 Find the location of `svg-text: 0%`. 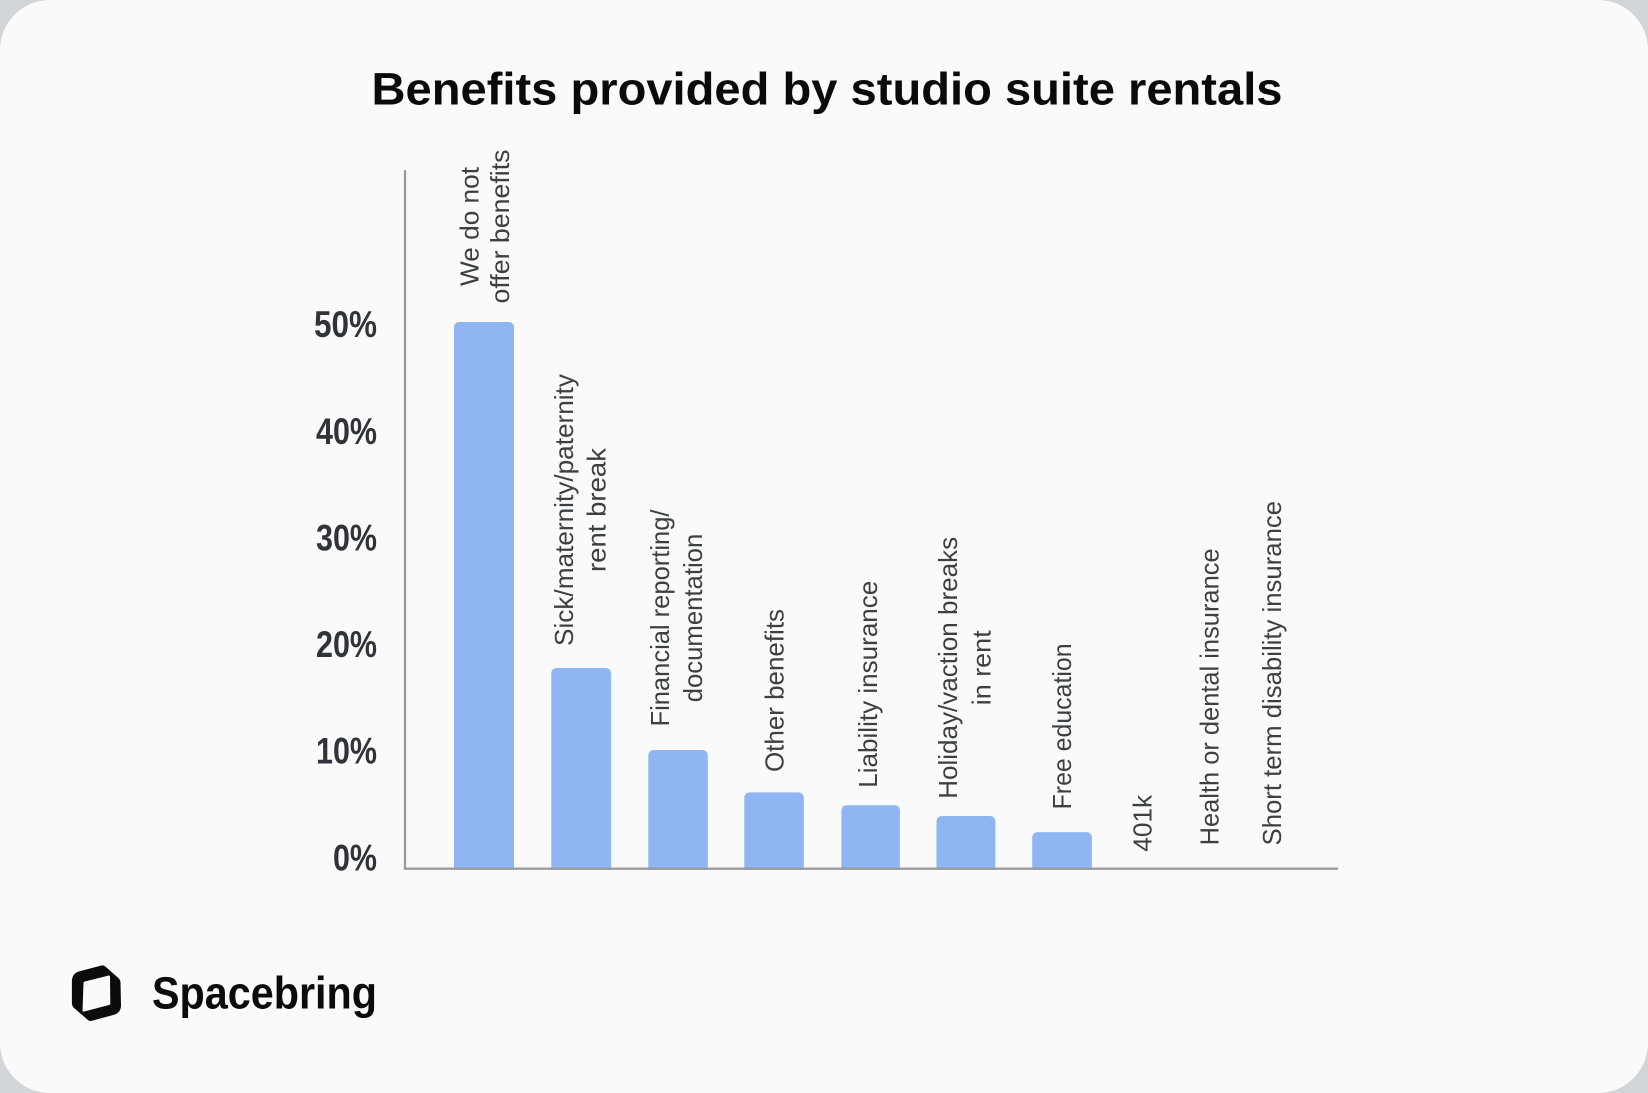

svg-text: 0% is located at coordinates (355, 857).